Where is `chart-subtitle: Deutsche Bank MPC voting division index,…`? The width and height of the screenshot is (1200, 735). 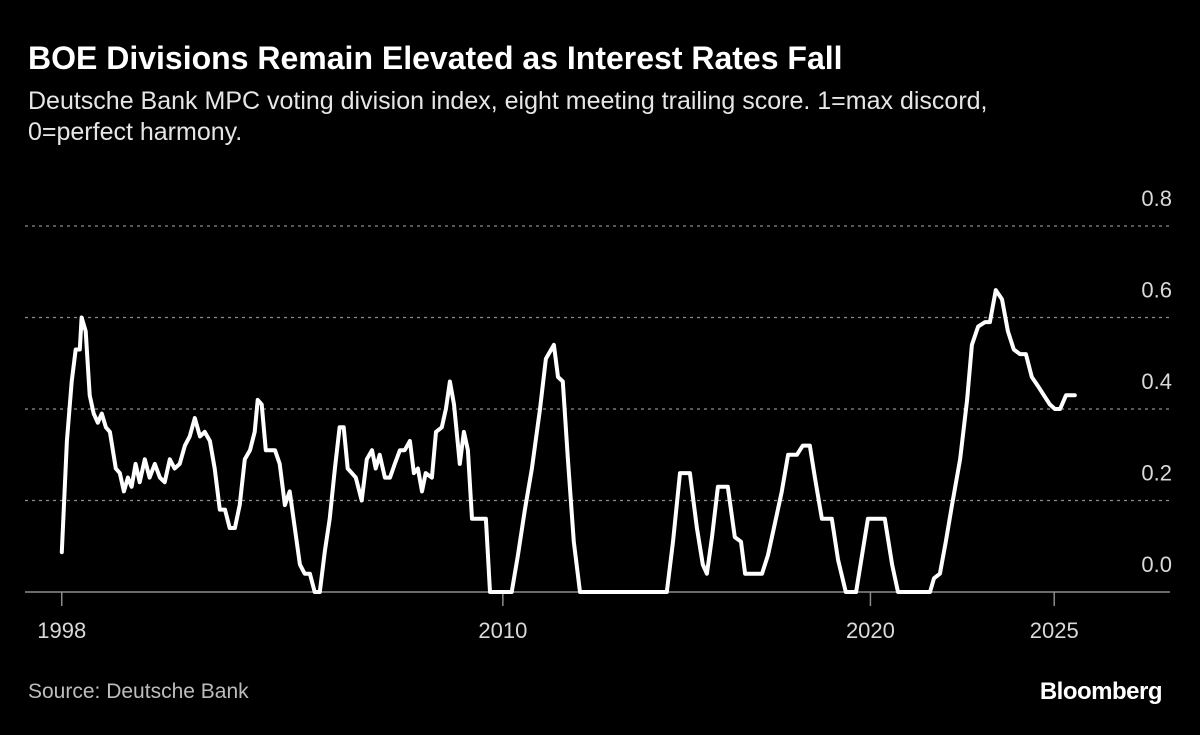
chart-subtitle: Deutsche Bank MPC voting division index,… is located at coordinates (508, 116).